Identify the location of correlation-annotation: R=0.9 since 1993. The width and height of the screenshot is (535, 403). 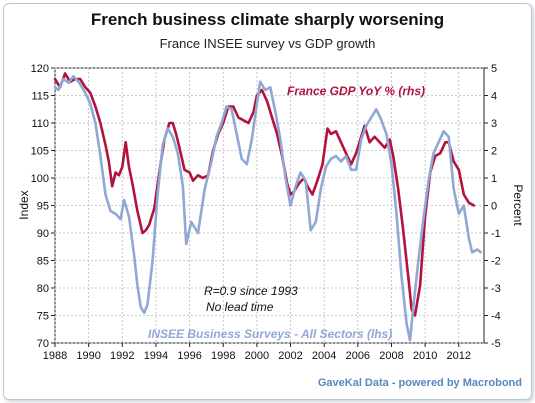
(251, 291).